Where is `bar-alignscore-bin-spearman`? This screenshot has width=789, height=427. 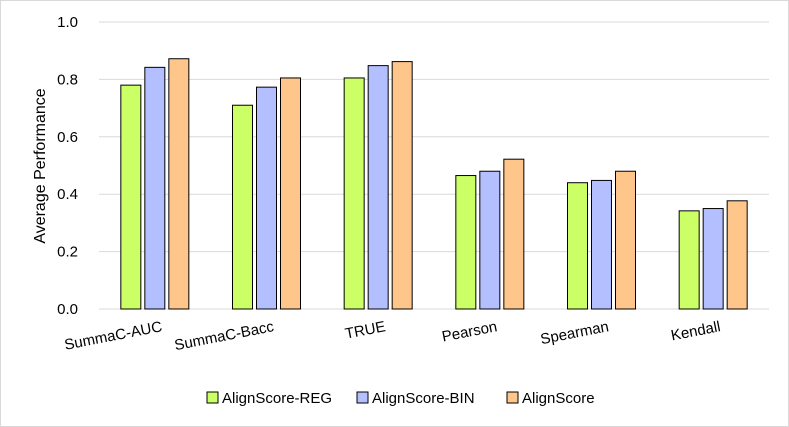 bar-alignscore-bin-spearman is located at coordinates (601, 244).